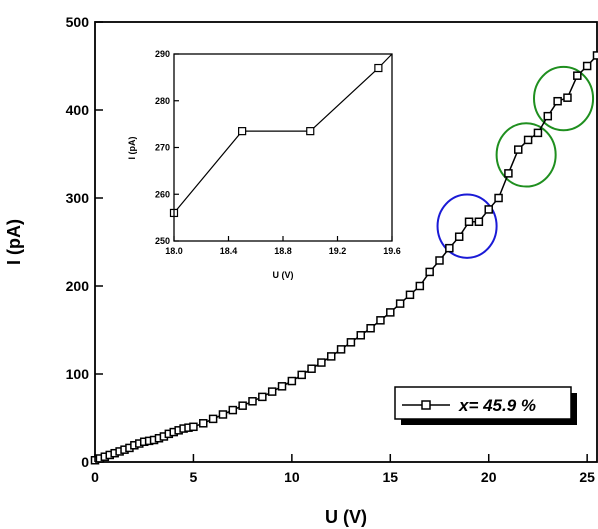  I want to click on x-tick-label: 25, so click(587, 477).